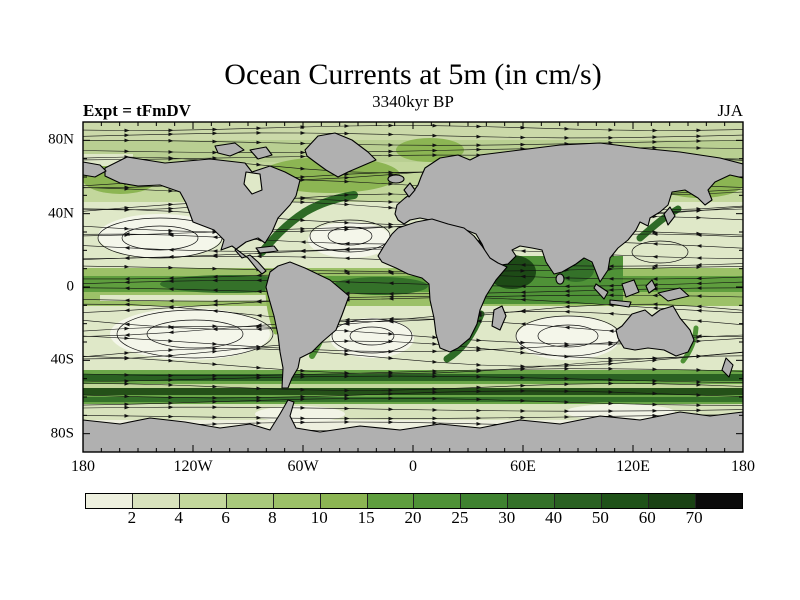  I want to click on lat-tick-label-0: 0, so click(70, 286).